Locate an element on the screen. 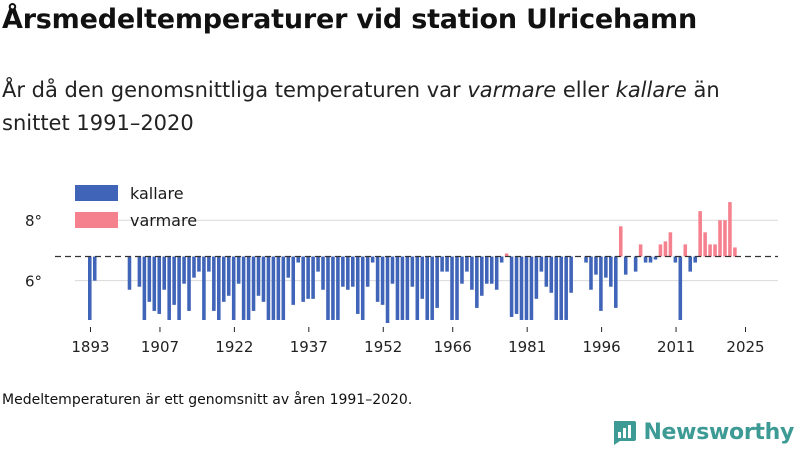 This screenshot has height=450, width=800. bar-2007 is located at coordinates (655, 258).